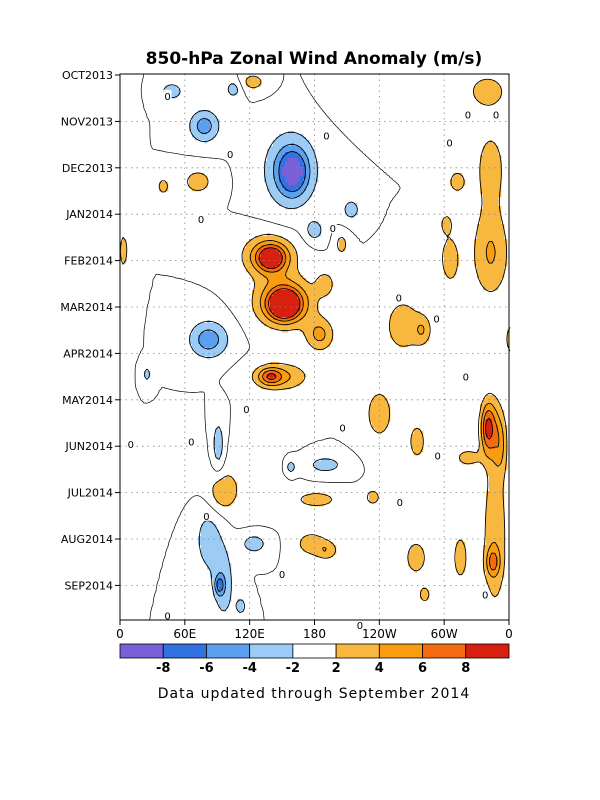  Describe the element at coordinates (399, 501) in the screenshot. I see `contour-label-bg` at that location.